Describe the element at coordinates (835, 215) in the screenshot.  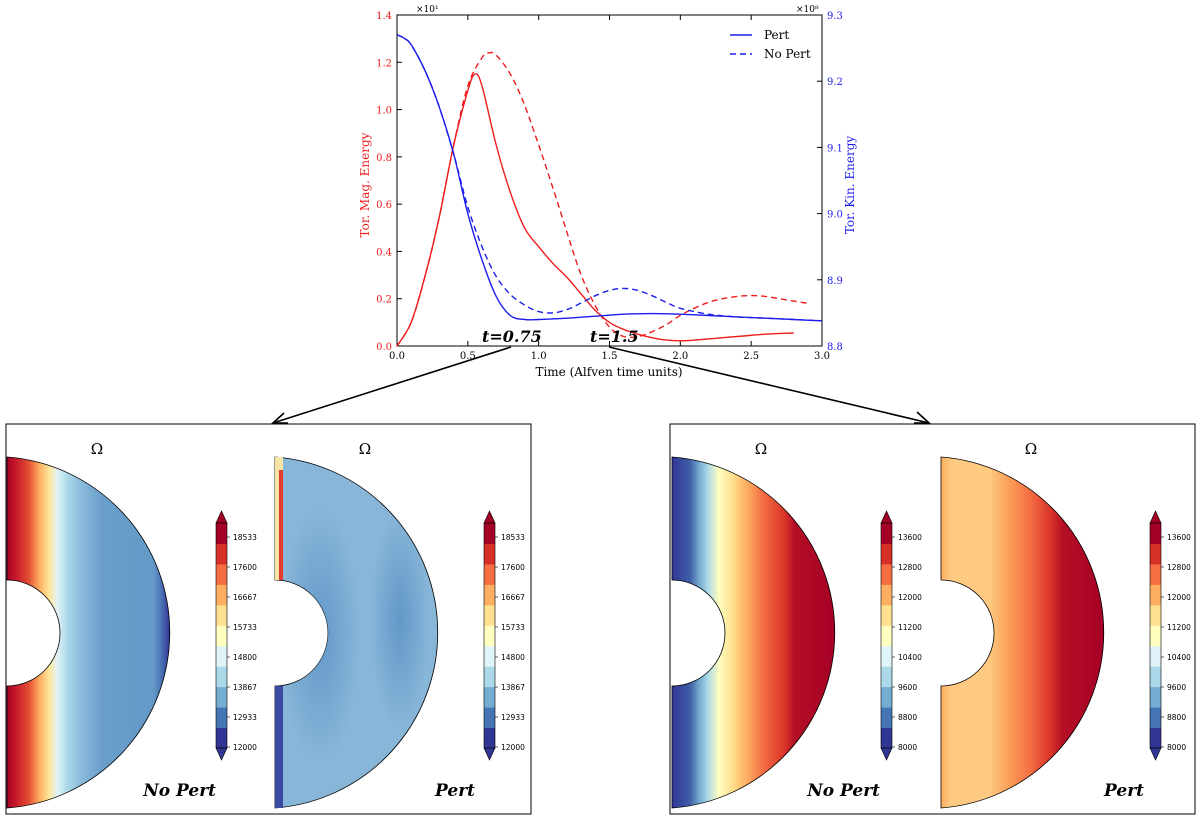
I see `right-y-tick-label: 9.0` at that location.